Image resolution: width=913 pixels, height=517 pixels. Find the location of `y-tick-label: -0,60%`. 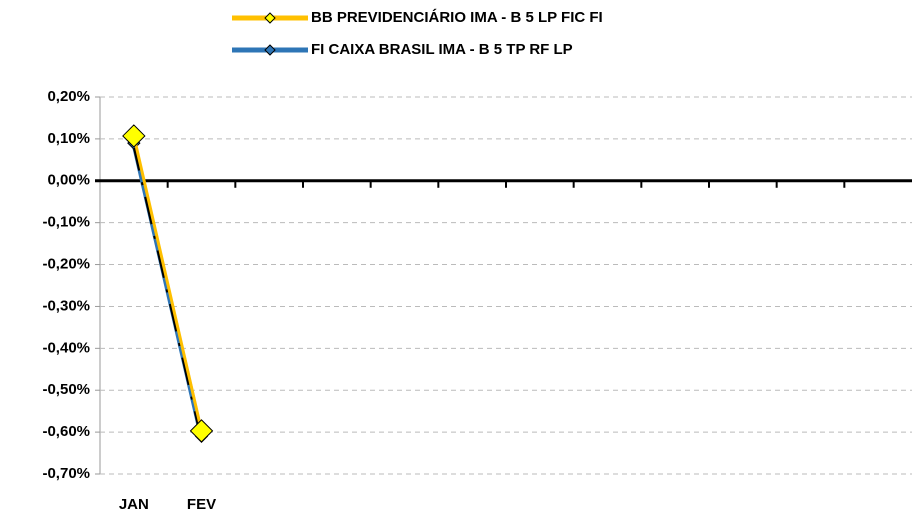

y-tick-label: -0,60% is located at coordinates (66, 431).